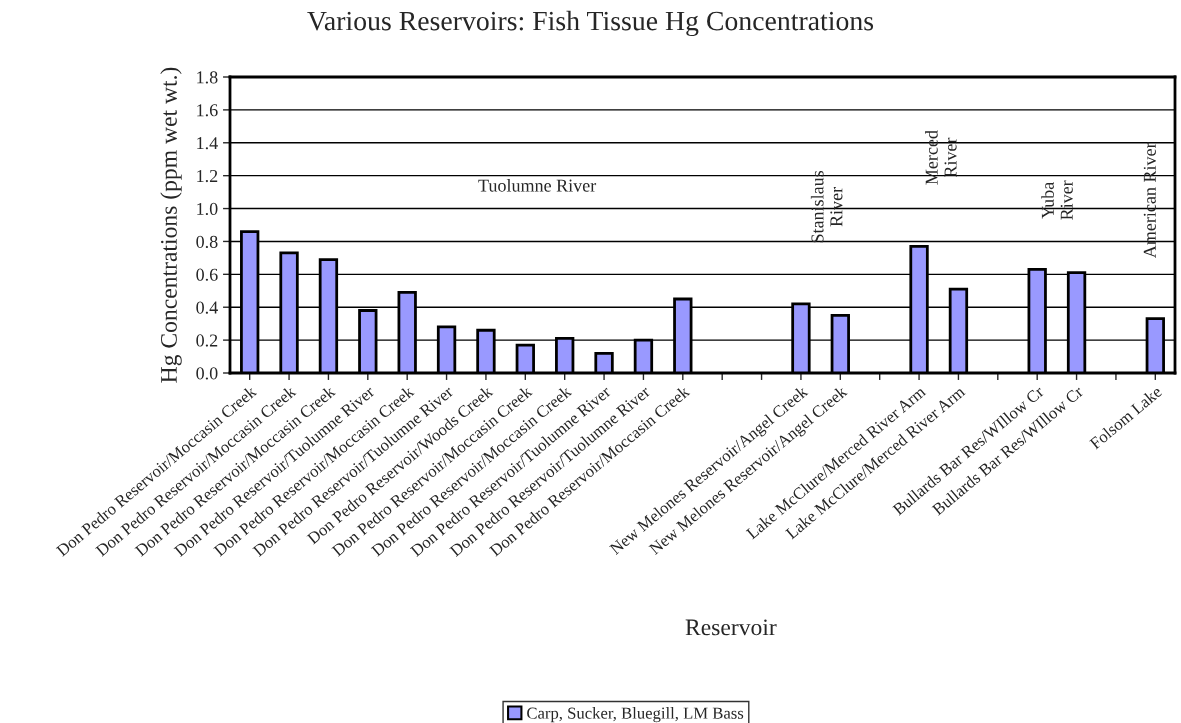 Image resolution: width=1181 pixels, height=723 pixels. I want to click on y-tick-label: 1.2, so click(207, 176).